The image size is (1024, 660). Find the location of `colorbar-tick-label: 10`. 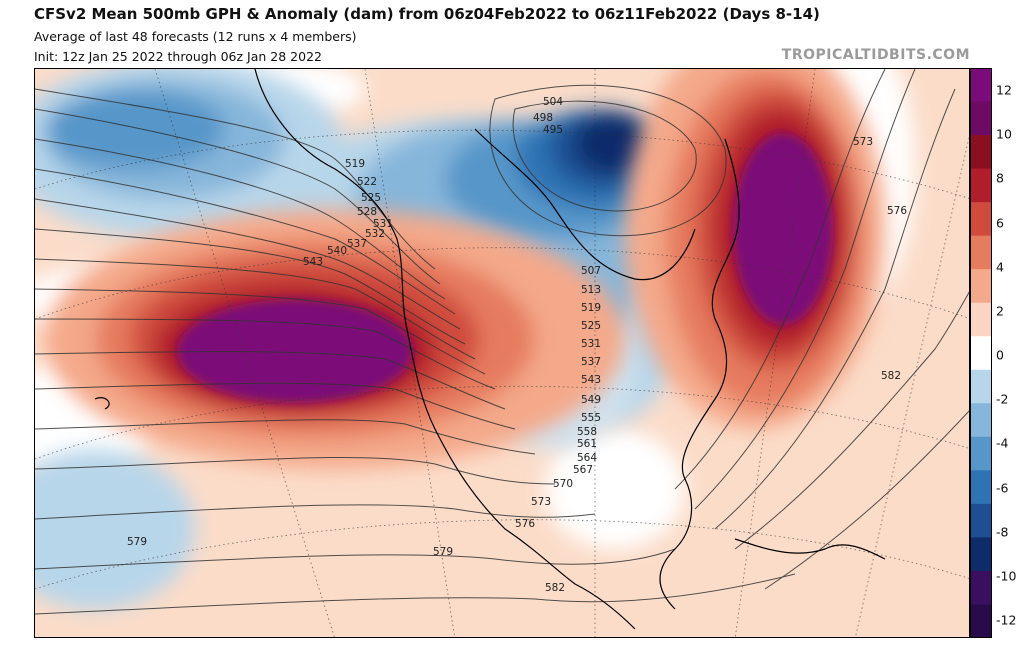

colorbar-tick-label: 10 is located at coordinates (1004, 134).